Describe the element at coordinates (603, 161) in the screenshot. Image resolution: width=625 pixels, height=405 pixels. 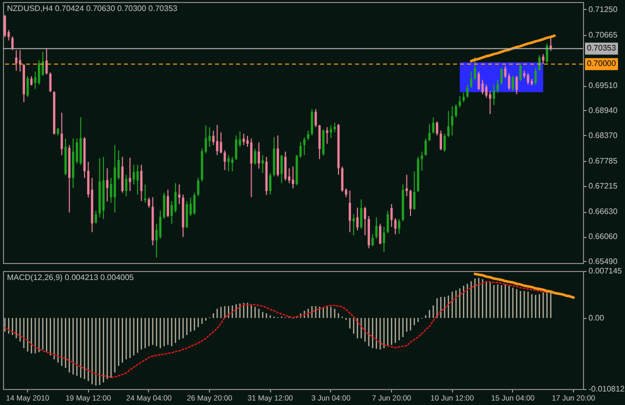
I see `y-tick-label: 0.67785` at that location.